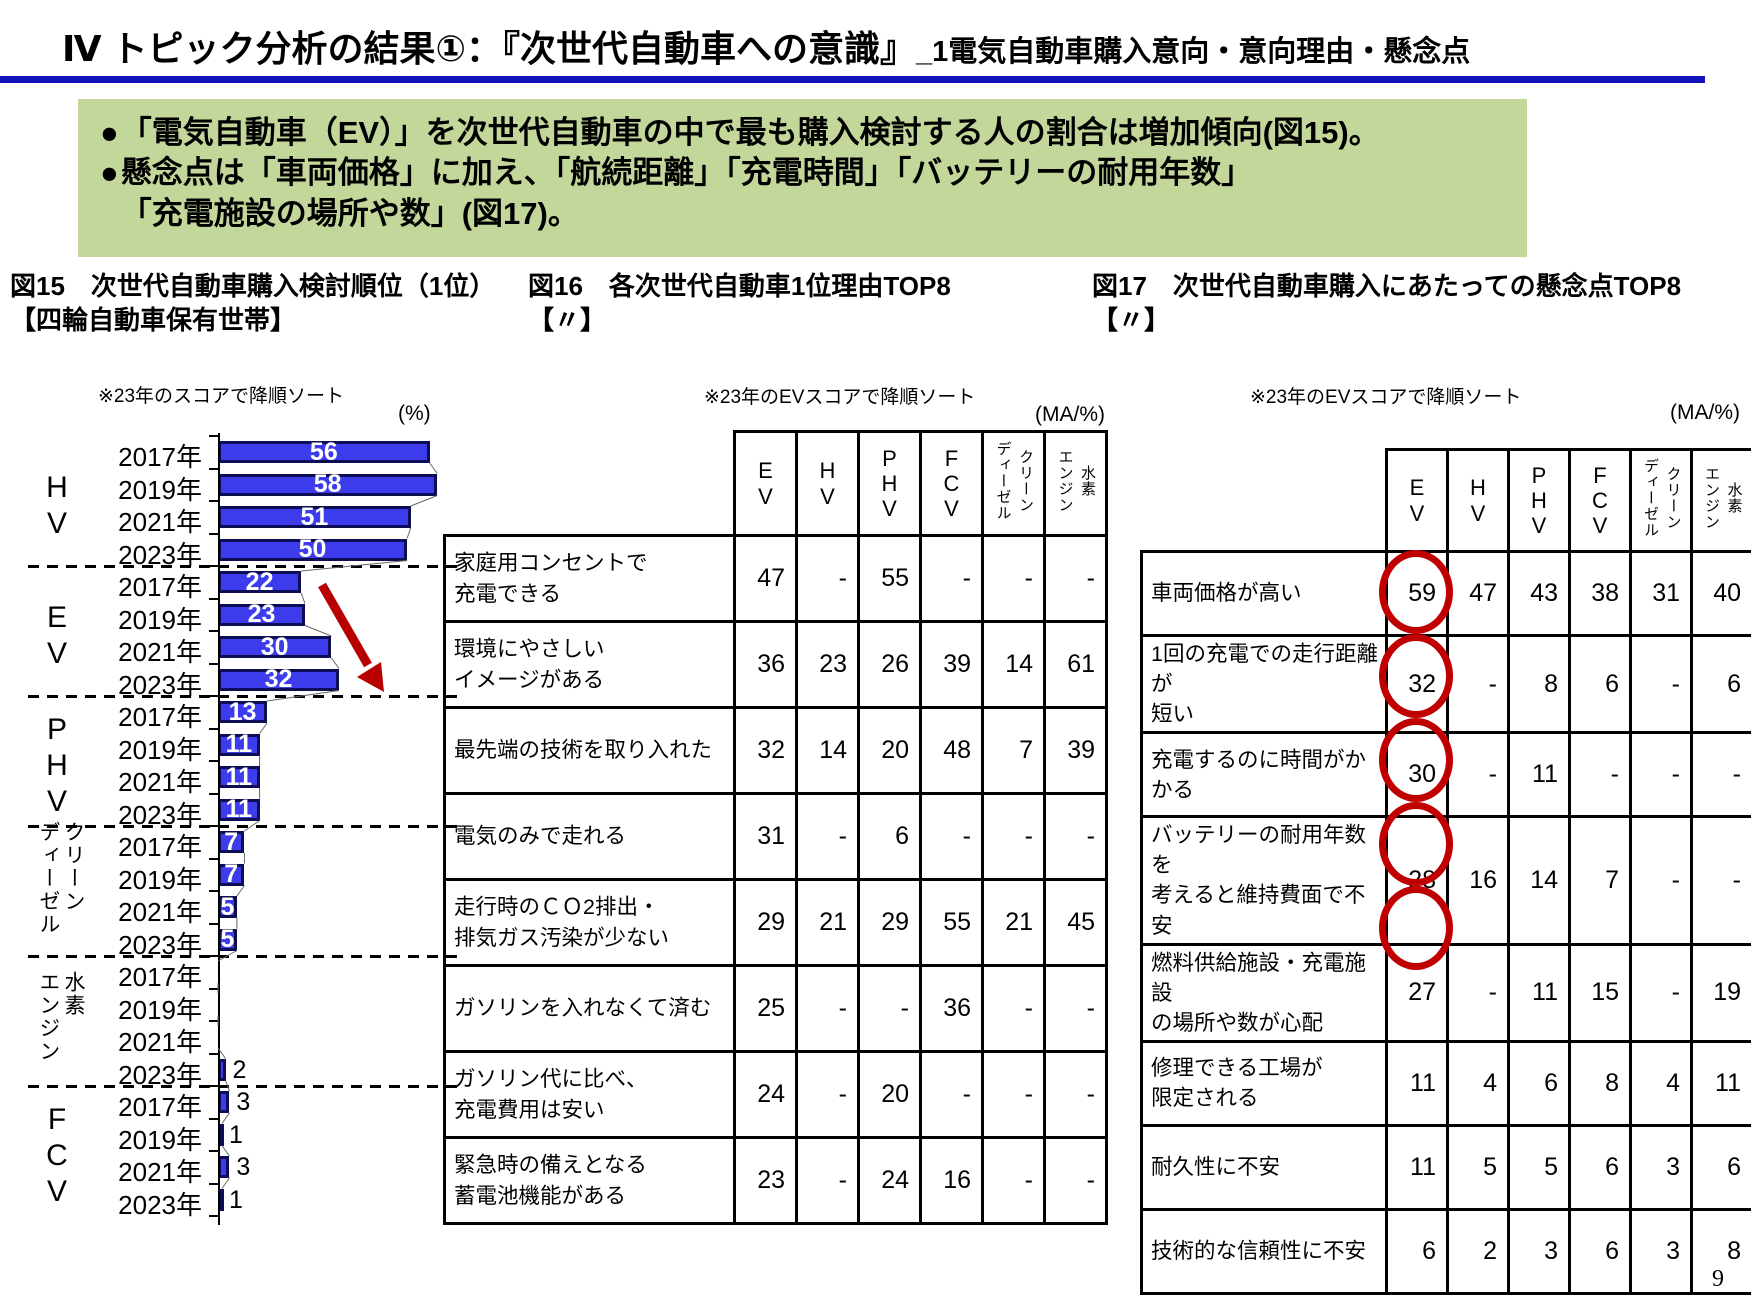  I want to click on fig16-row-0: 家庭用コンセントで 充電できる 47-55- - -, so click(775, 578).